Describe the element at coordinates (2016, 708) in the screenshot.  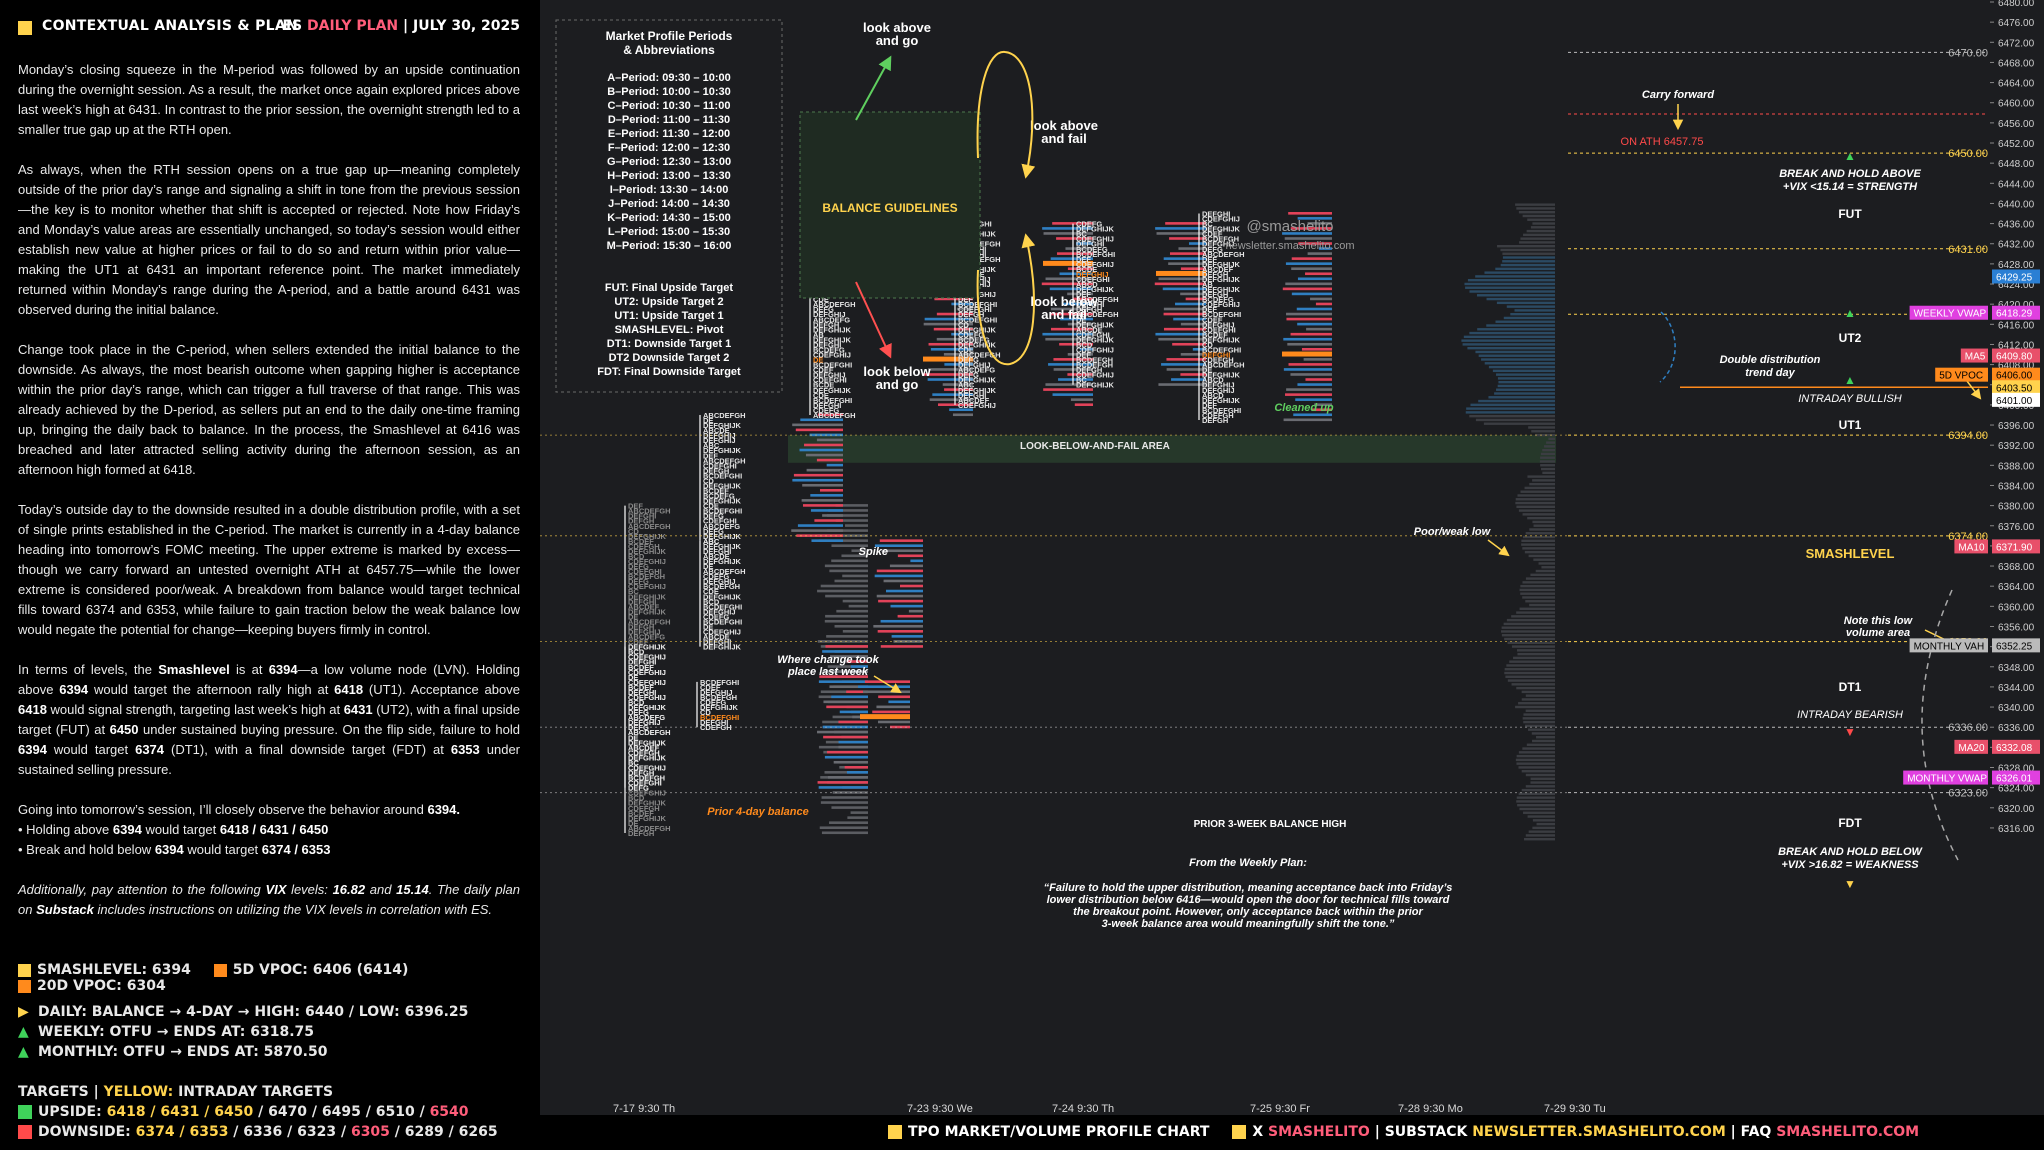
I see `axis-tick-label: 6340.00` at that location.